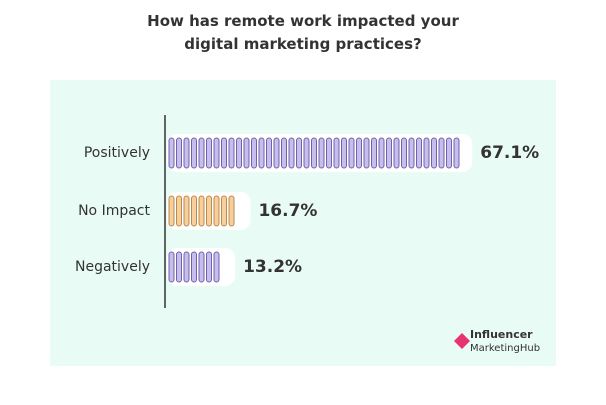 The width and height of the screenshot is (606, 405). Describe the element at coordinates (462, 341) in the screenshot. I see `logo-icon` at that location.